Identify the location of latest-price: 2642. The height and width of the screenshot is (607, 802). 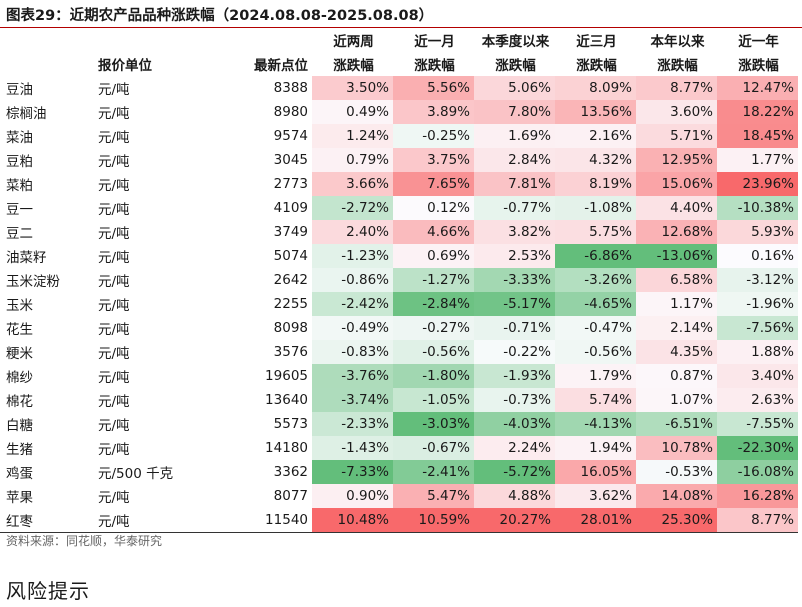
(290, 280).